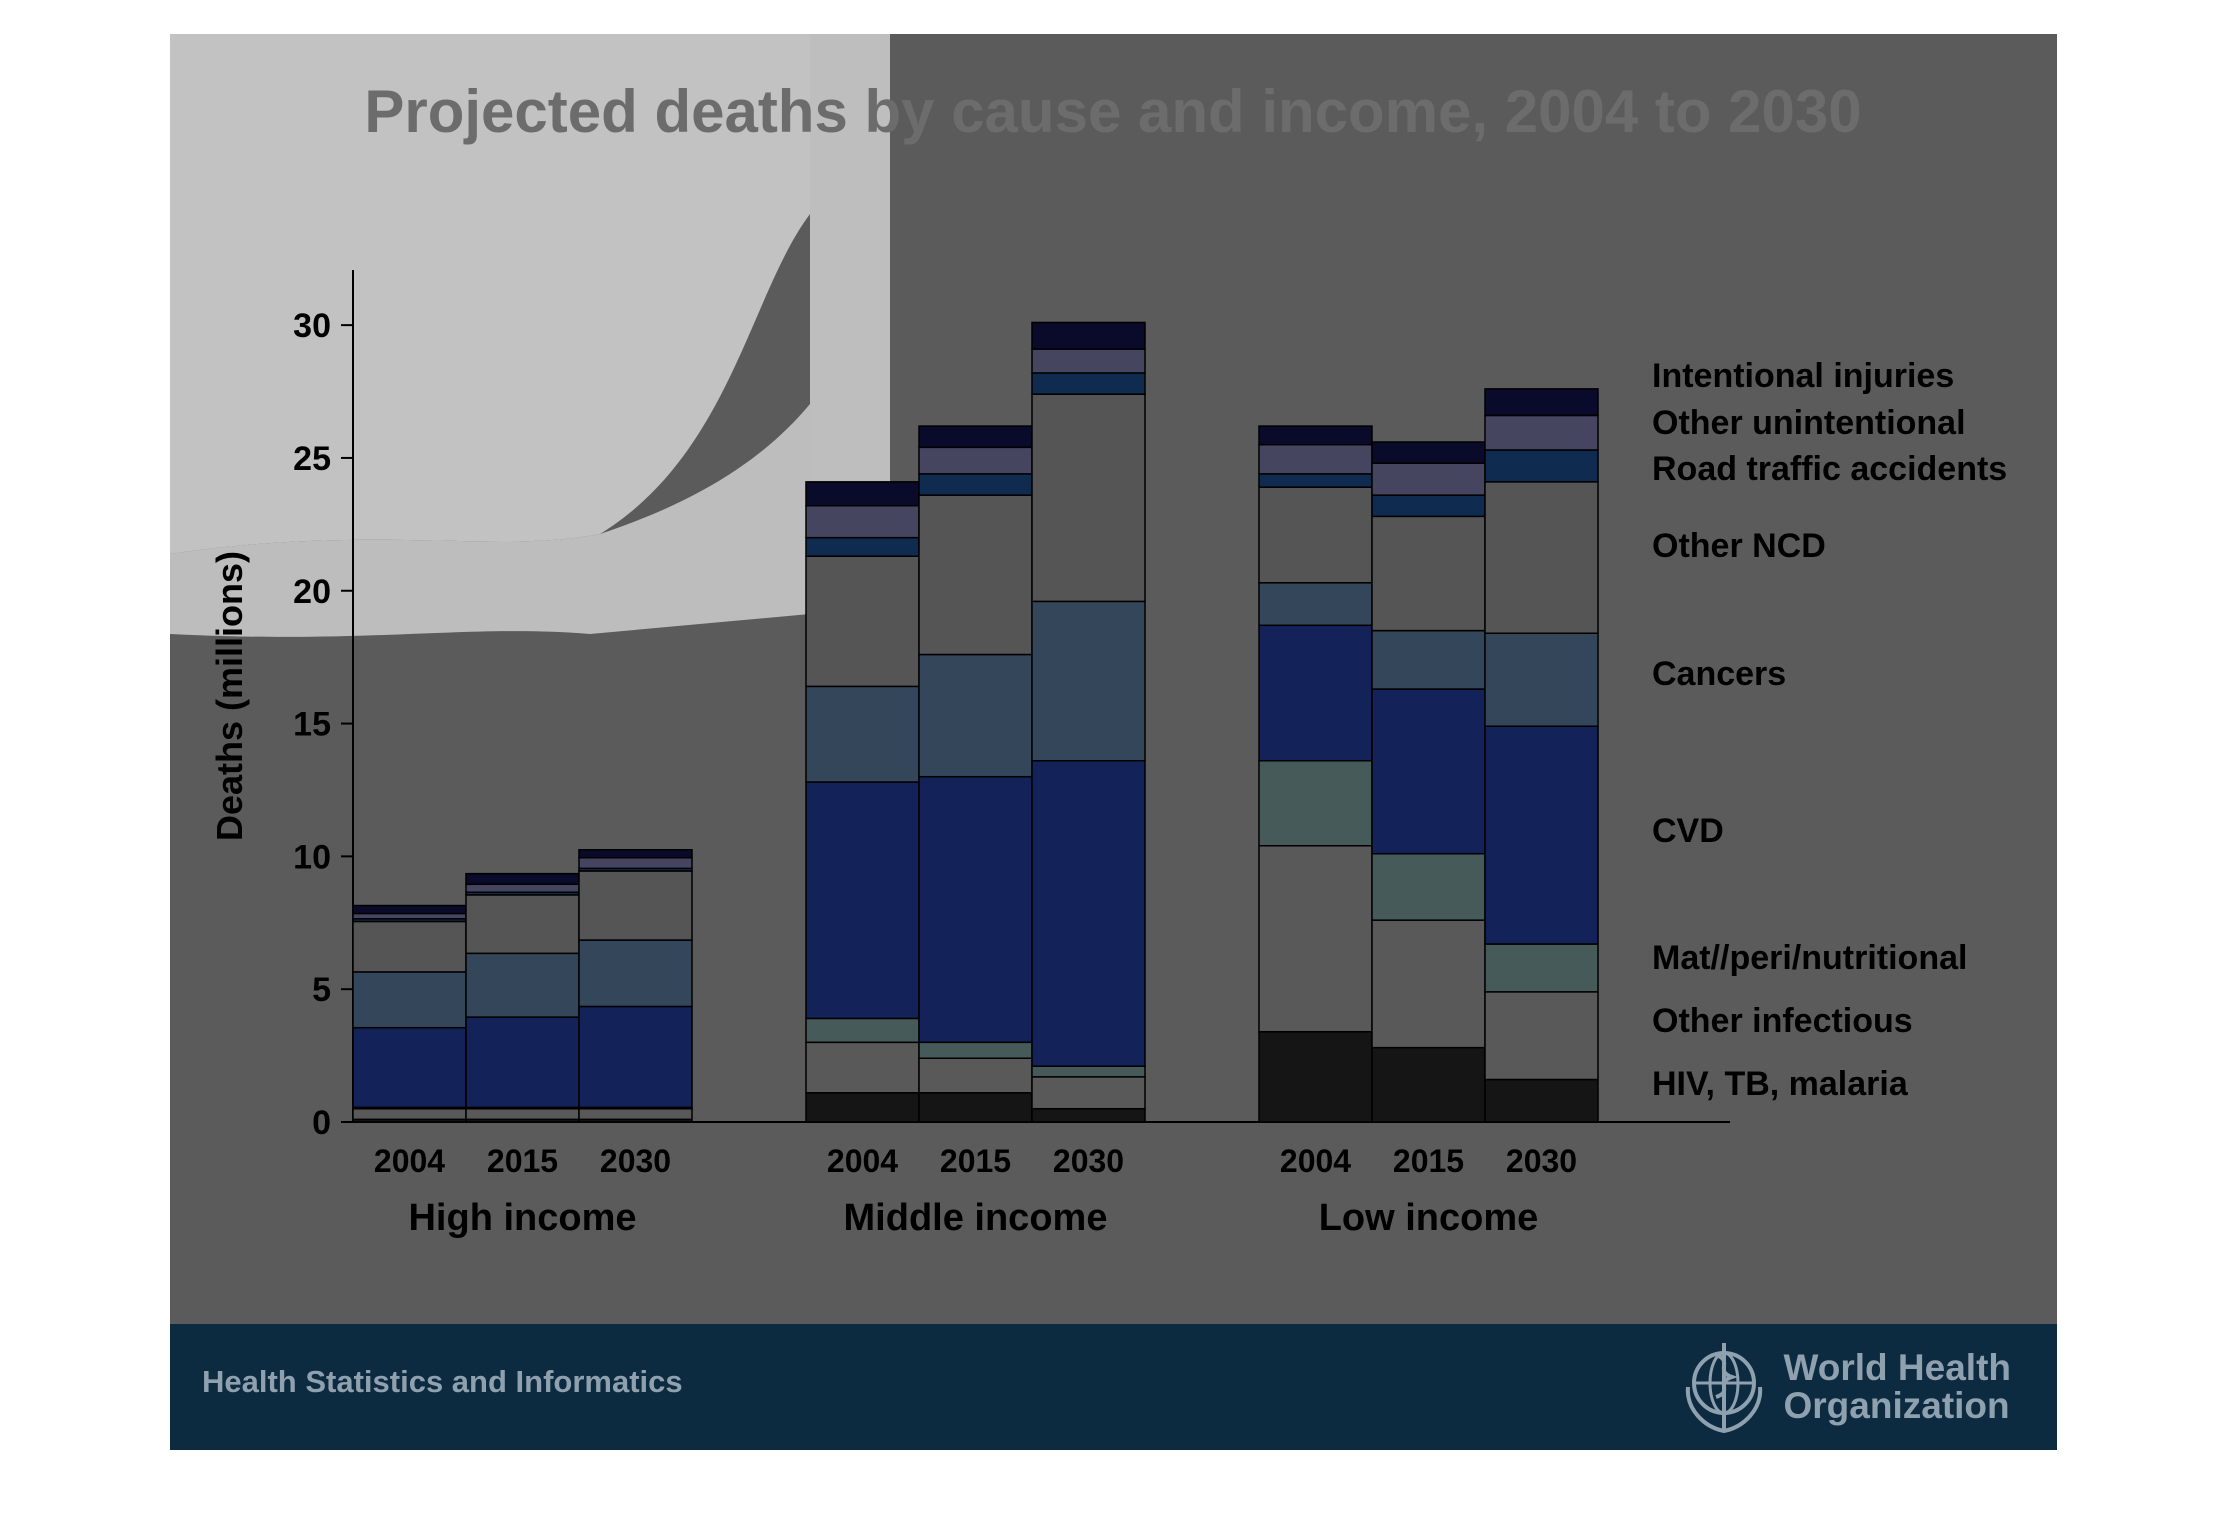 The height and width of the screenshot is (1530, 2216). I want to click on legend-label: Mat//peri/nutritional, so click(1809, 958).